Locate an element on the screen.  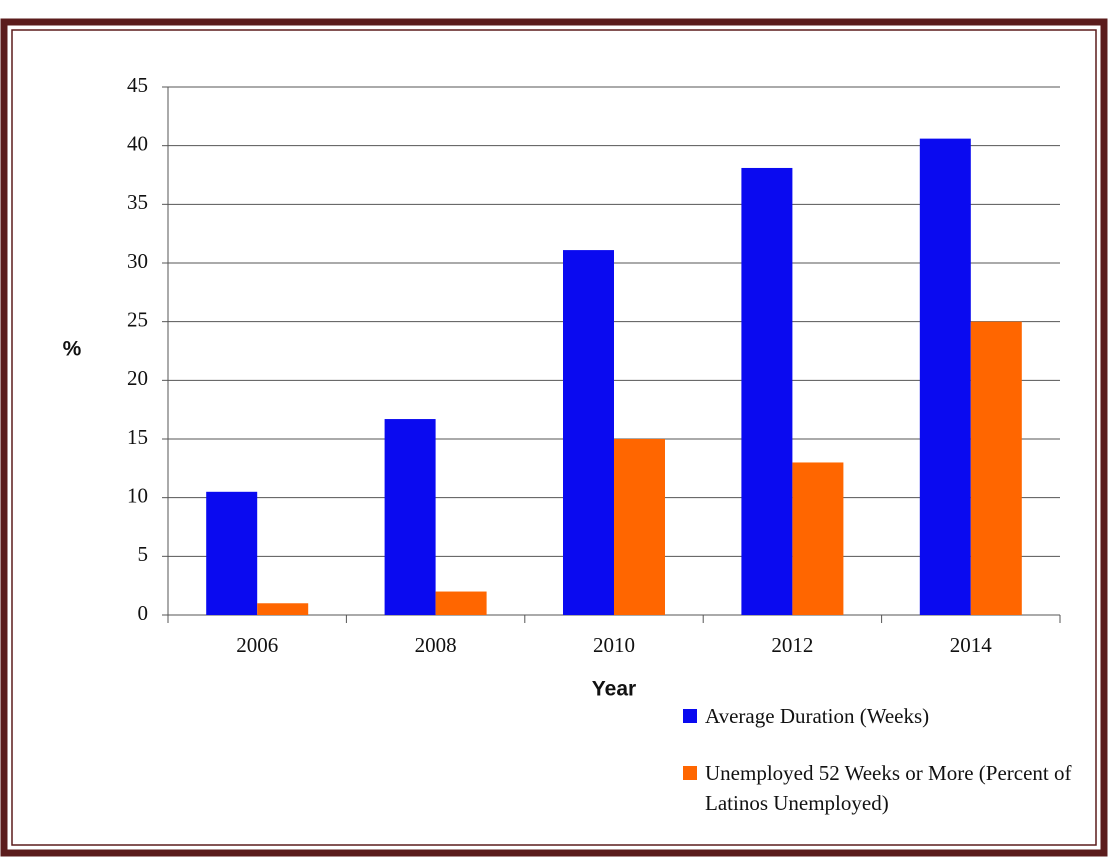
y-tick-label: 10 is located at coordinates (137, 495).